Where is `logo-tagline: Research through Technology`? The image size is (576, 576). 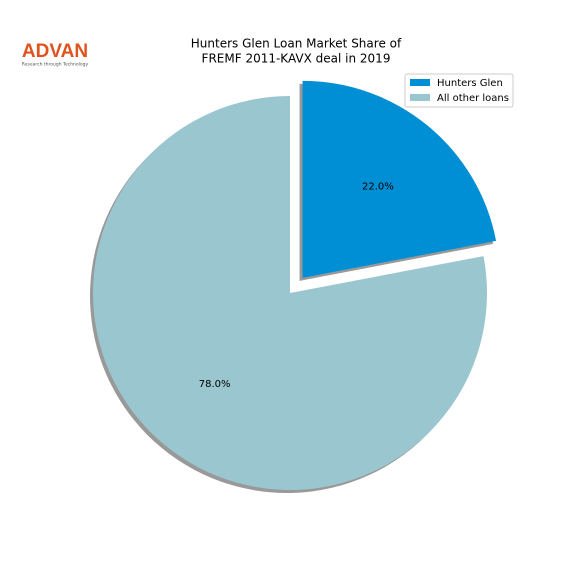 logo-tagline: Research through Technology is located at coordinates (55, 65).